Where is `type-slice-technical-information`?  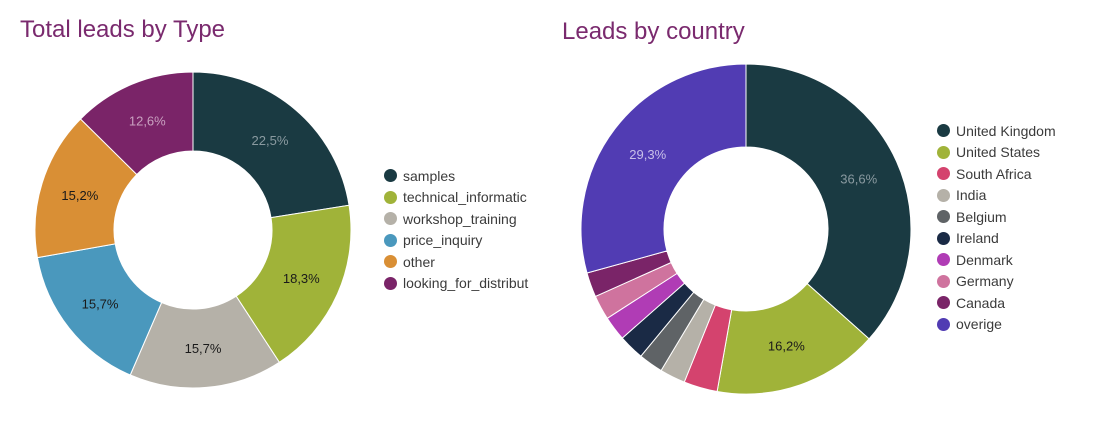 type-slice-technical-information is located at coordinates (293, 284).